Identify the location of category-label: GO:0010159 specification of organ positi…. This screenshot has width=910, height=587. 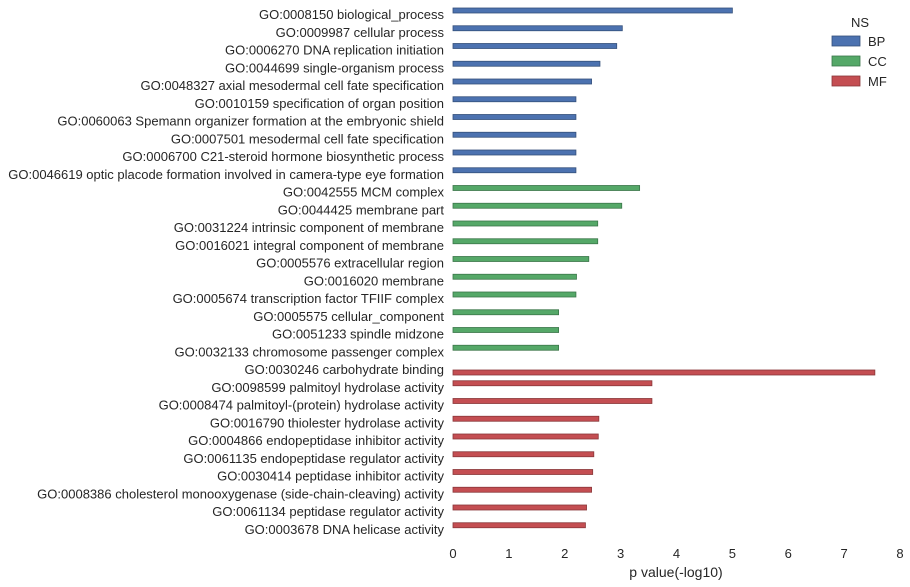
(319, 103).